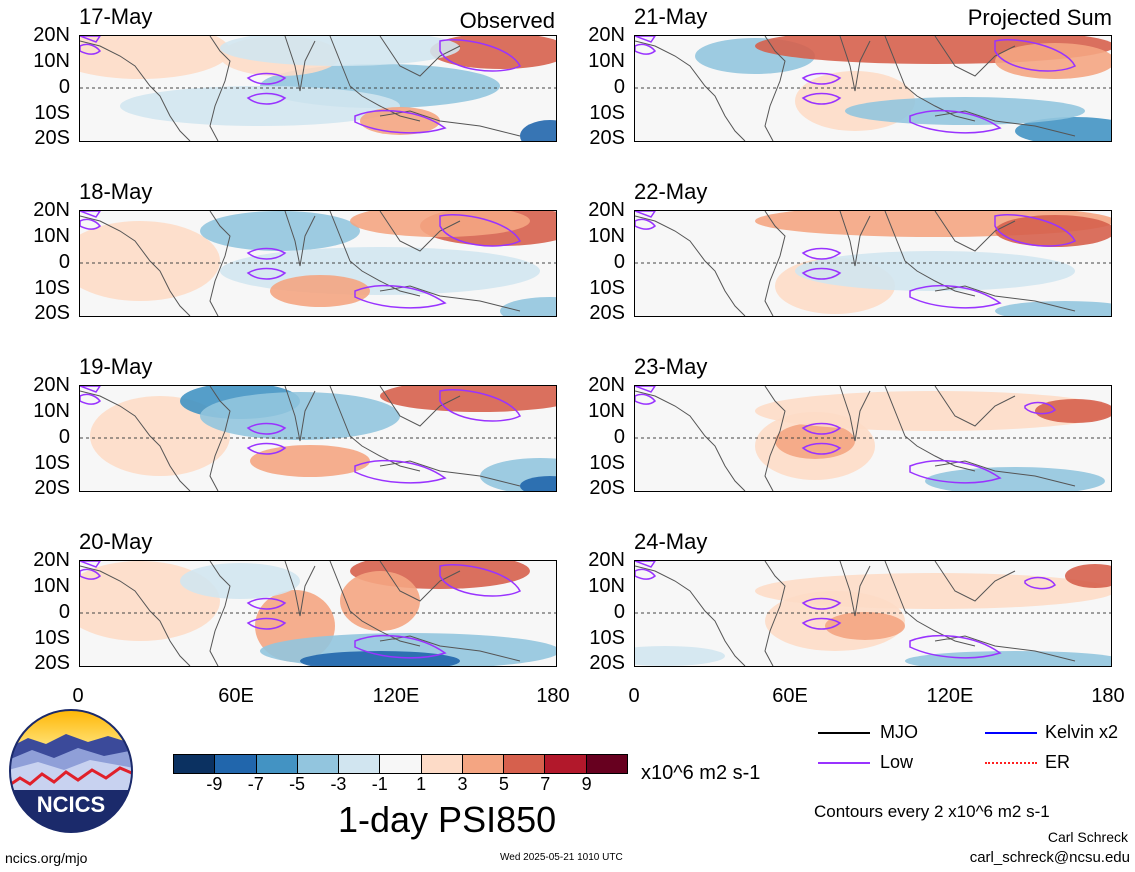 The image size is (1135, 872). What do you see at coordinates (46, 858) in the screenshot?
I see `website-link: ncics.org/mjo` at bounding box center [46, 858].